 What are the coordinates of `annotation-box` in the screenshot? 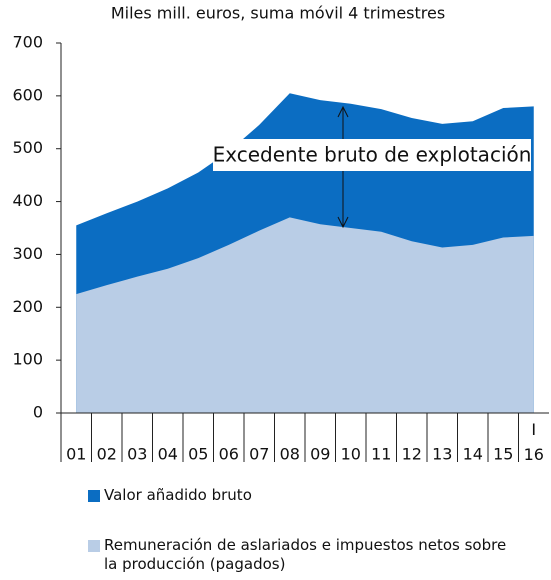 It's located at (372, 155).